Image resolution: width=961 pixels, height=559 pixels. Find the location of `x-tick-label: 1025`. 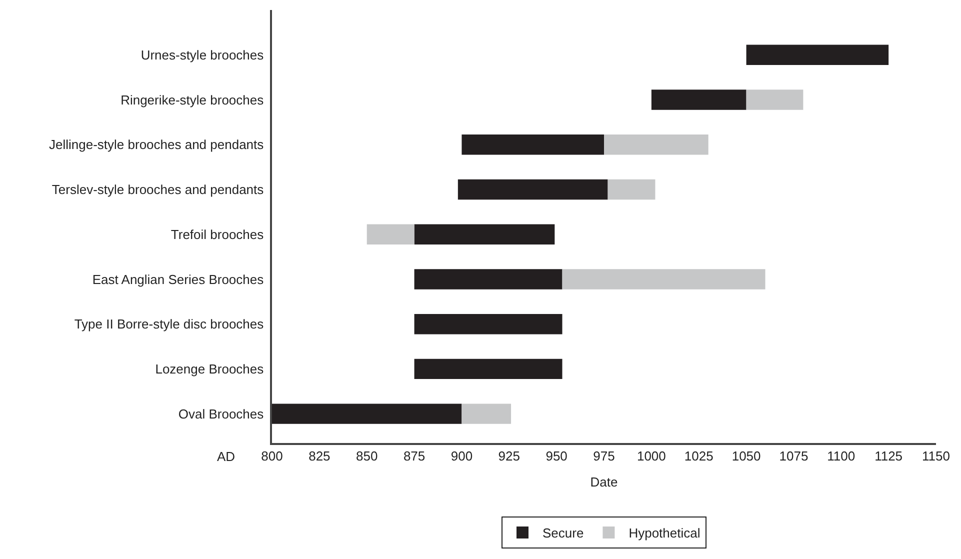

x-tick-label: 1025 is located at coordinates (699, 456).